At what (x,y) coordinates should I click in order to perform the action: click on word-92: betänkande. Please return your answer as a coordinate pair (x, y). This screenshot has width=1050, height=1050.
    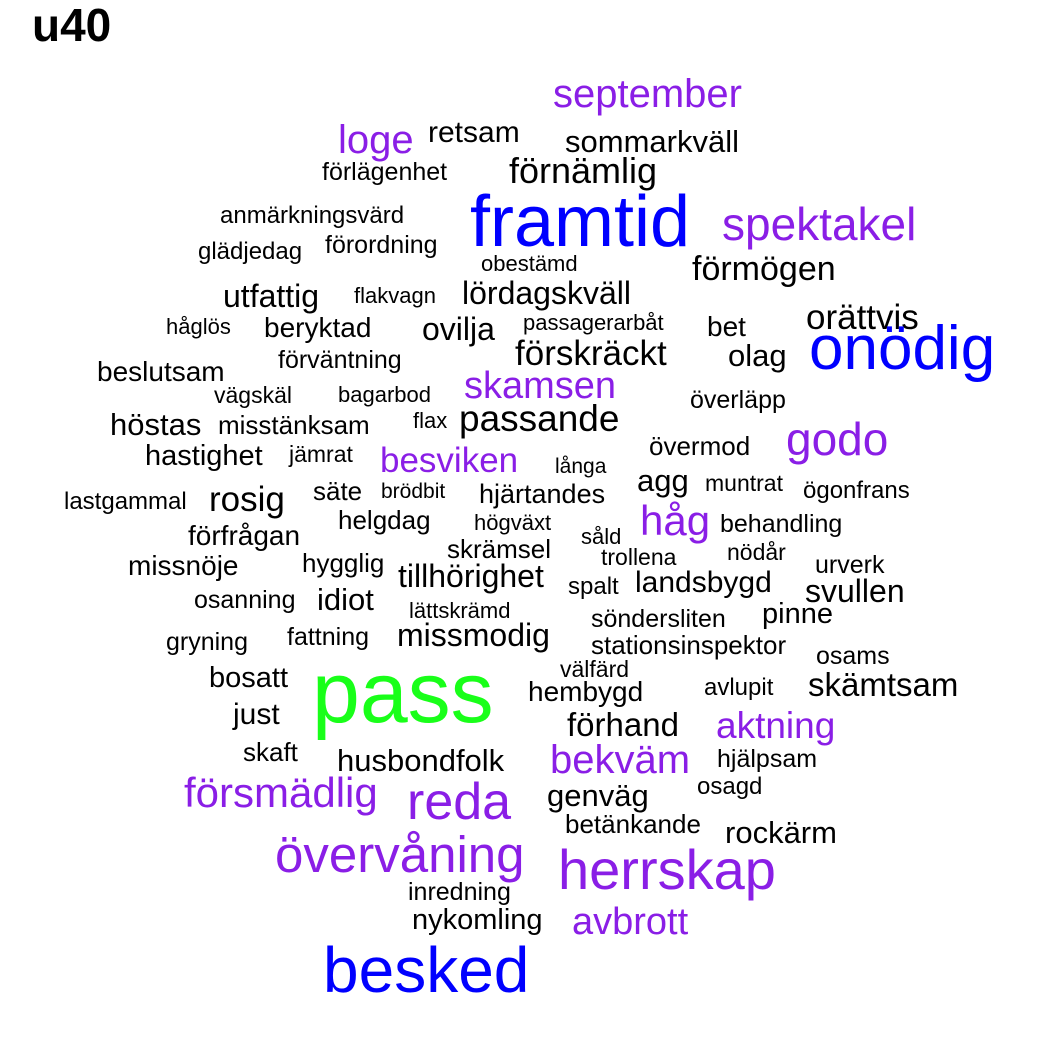
    Looking at the image, I should click on (633, 824).